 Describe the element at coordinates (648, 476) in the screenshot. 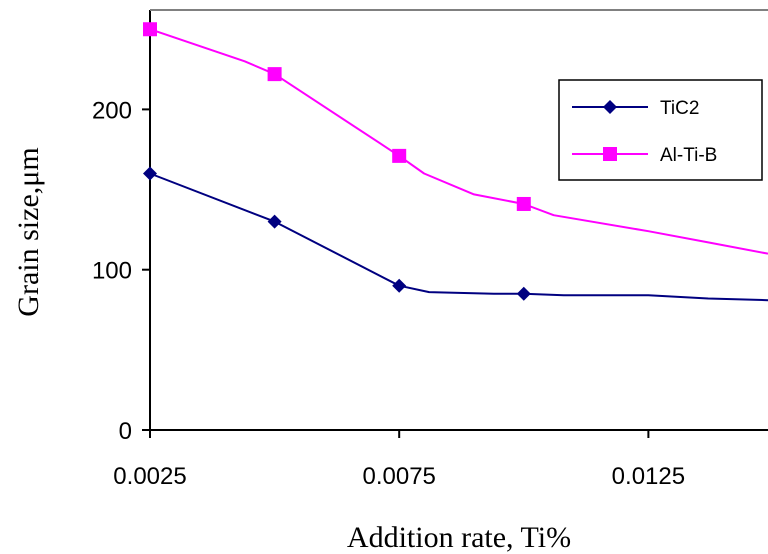

I see `x-tick-label: 0.0125` at that location.